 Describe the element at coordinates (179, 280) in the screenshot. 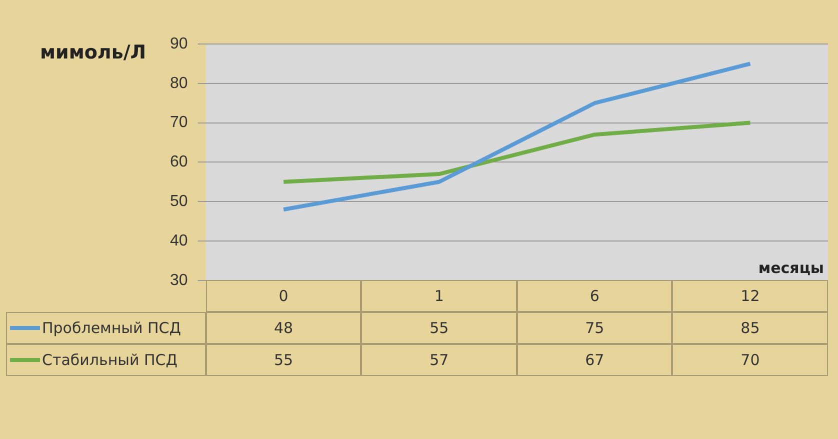

I see `y-tick-label: 30` at that location.